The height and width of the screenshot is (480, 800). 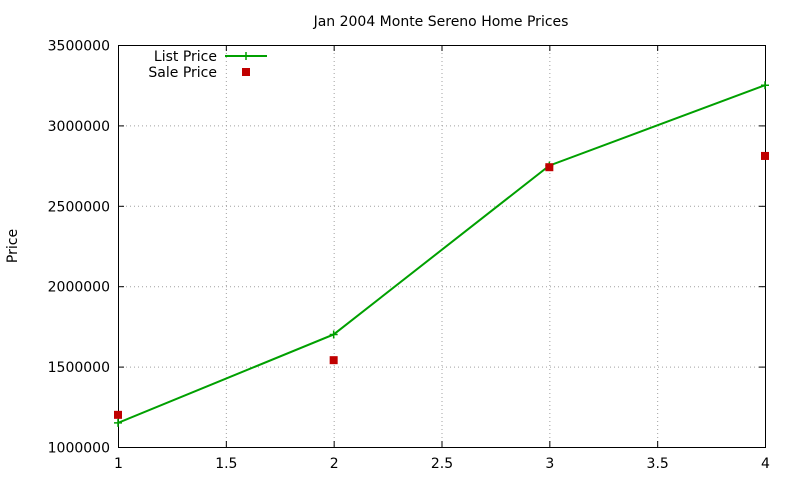 What do you see at coordinates (226, 464) in the screenshot?
I see `x-tick-label: 1.5` at bounding box center [226, 464].